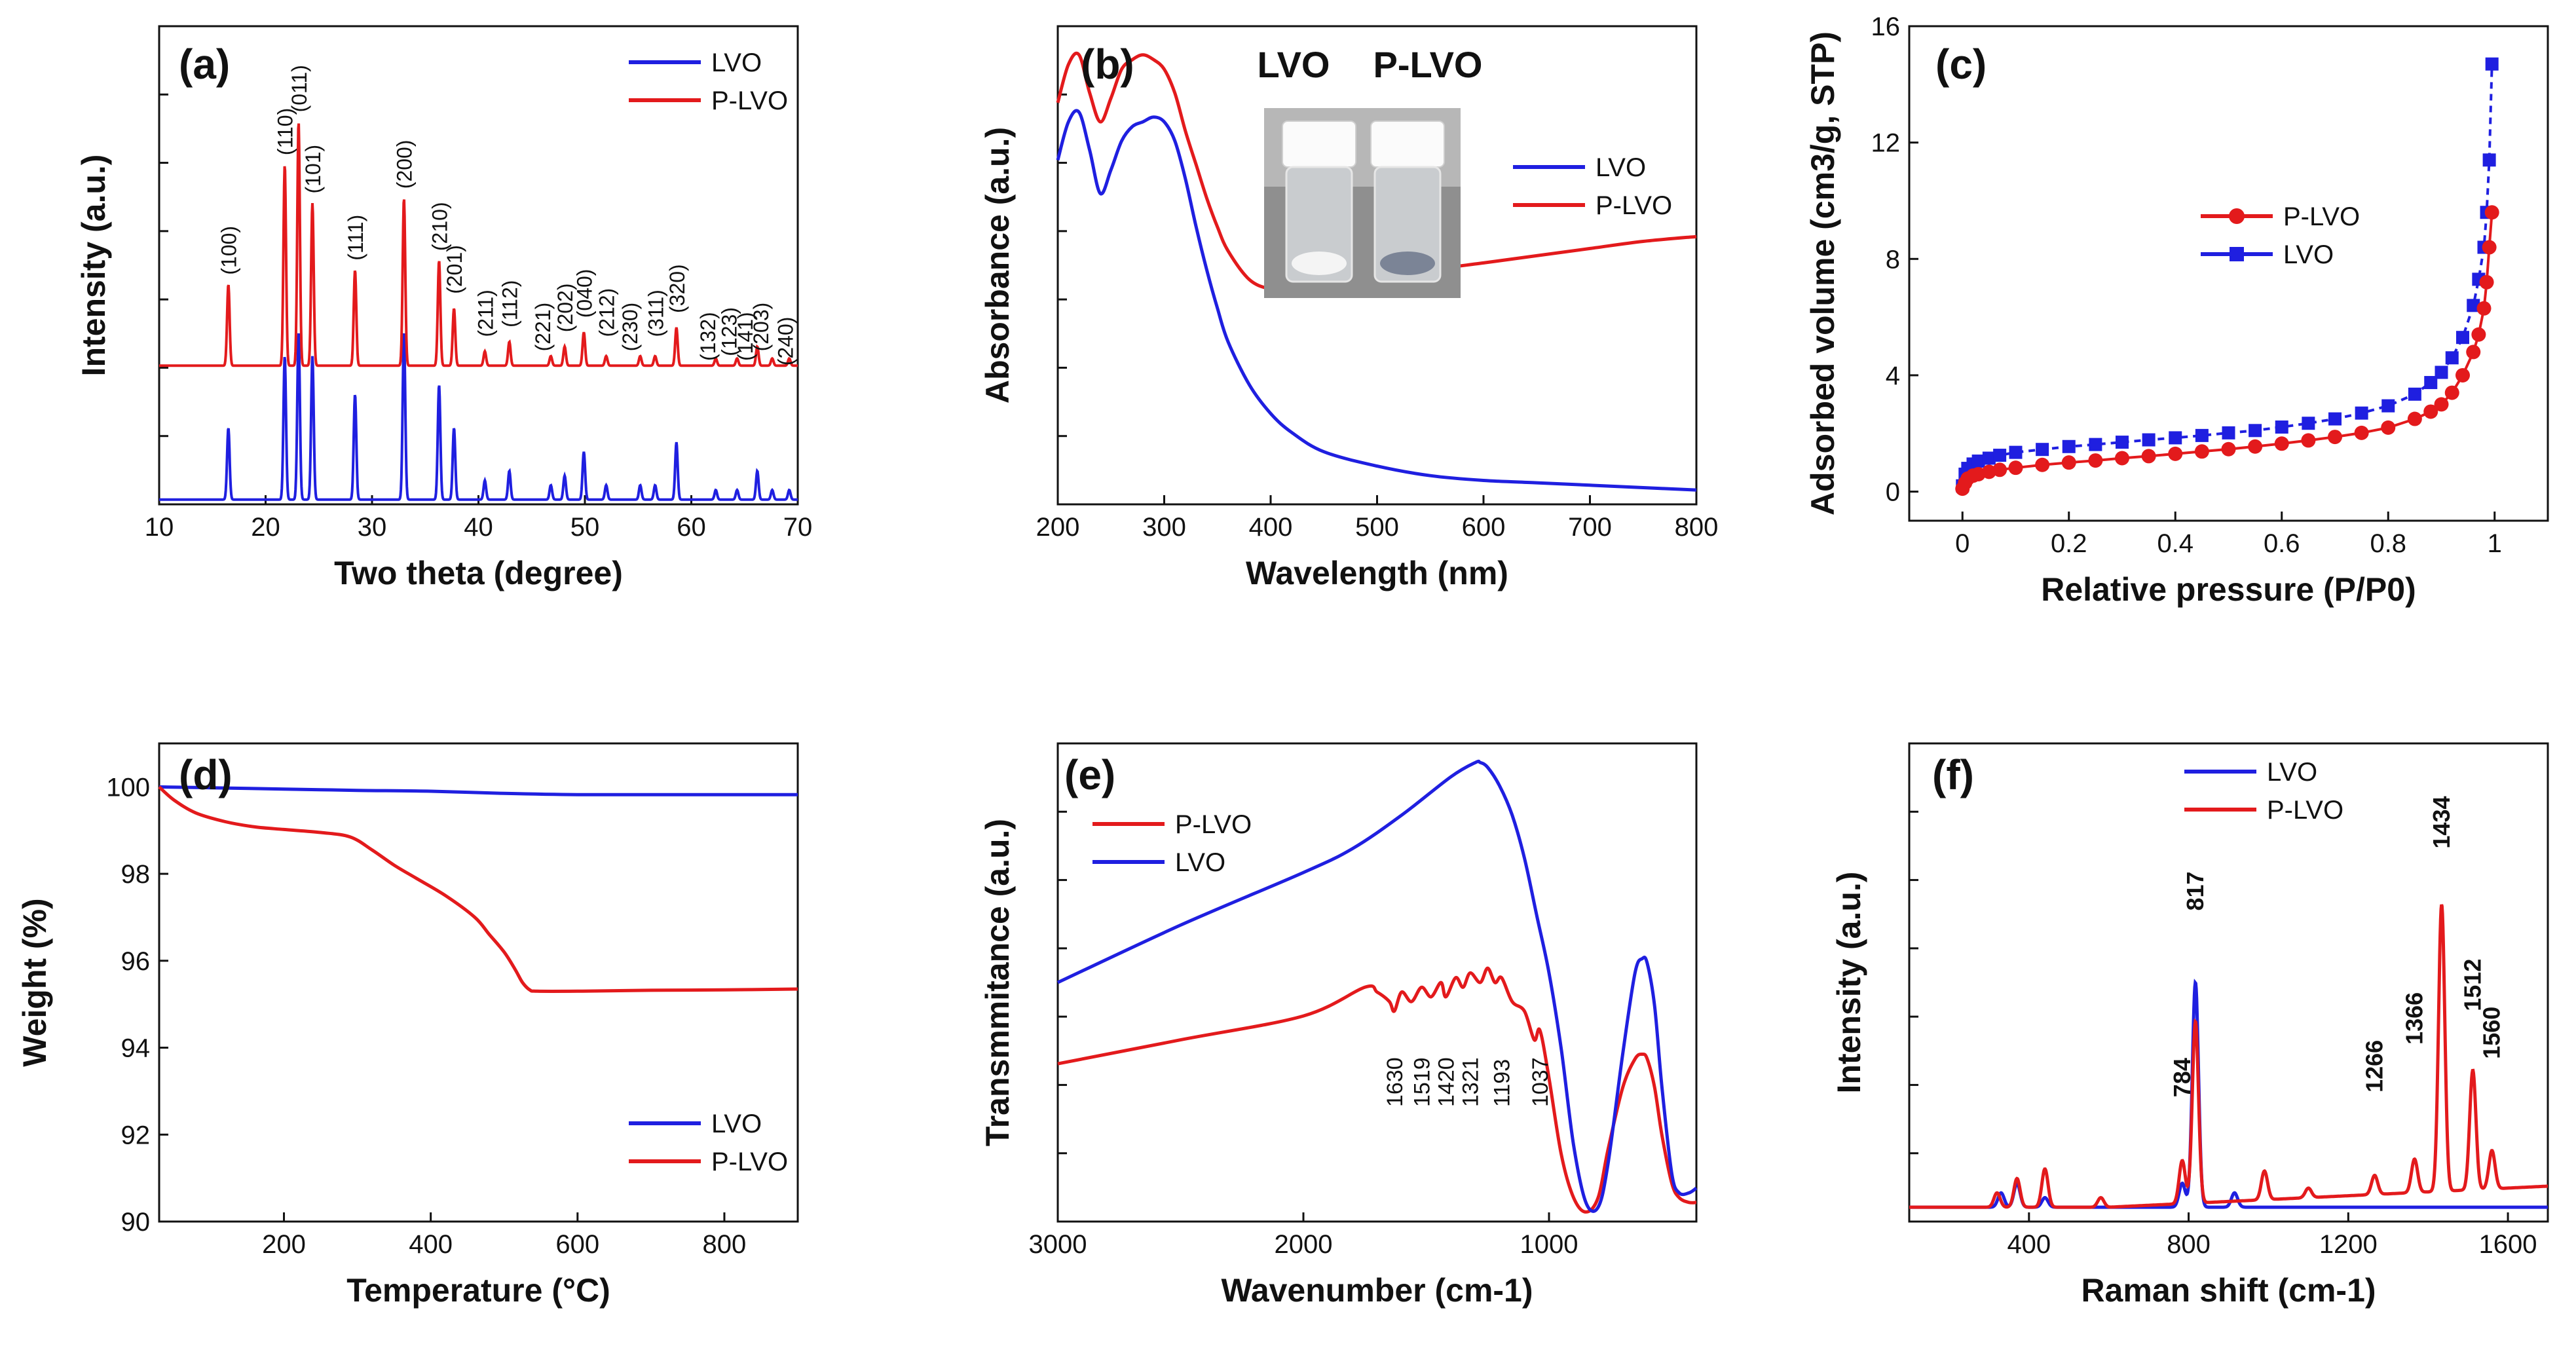 The width and height of the screenshot is (2576, 1346). What do you see at coordinates (159, 527) in the screenshot?
I see `x-tick-label: 10` at bounding box center [159, 527].